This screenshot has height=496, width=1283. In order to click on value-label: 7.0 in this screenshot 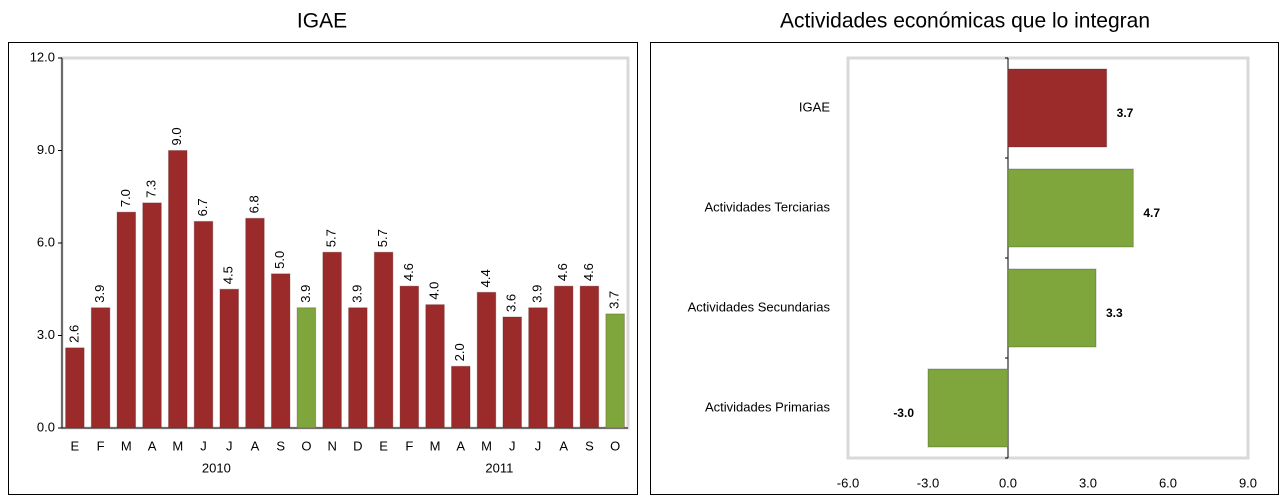, I will do `click(125, 198)`.